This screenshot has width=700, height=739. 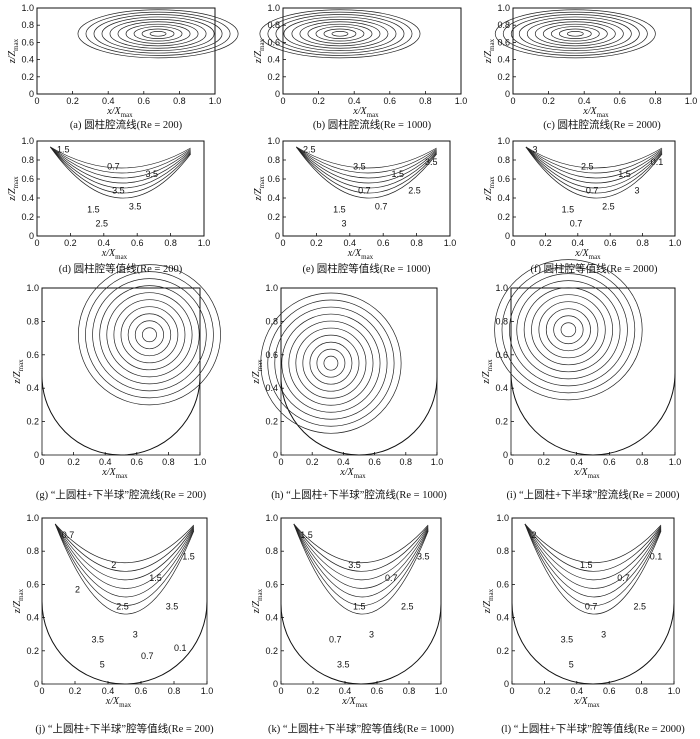 I want to click on contour-label: 1.5, so click(x=93, y=209).